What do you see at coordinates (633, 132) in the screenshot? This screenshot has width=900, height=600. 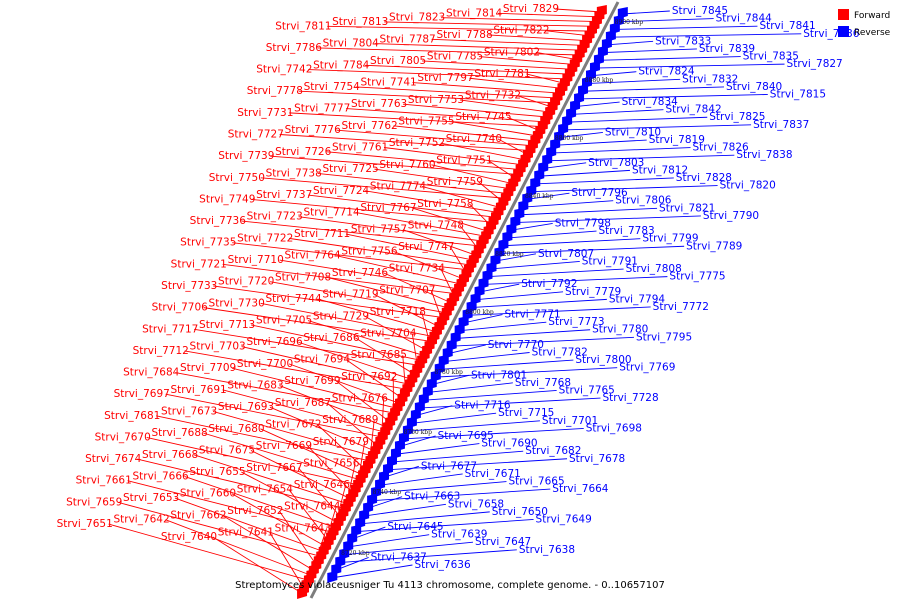 I see `gene-label-strvi-7810: Strvi_7810` at bounding box center [633, 132].